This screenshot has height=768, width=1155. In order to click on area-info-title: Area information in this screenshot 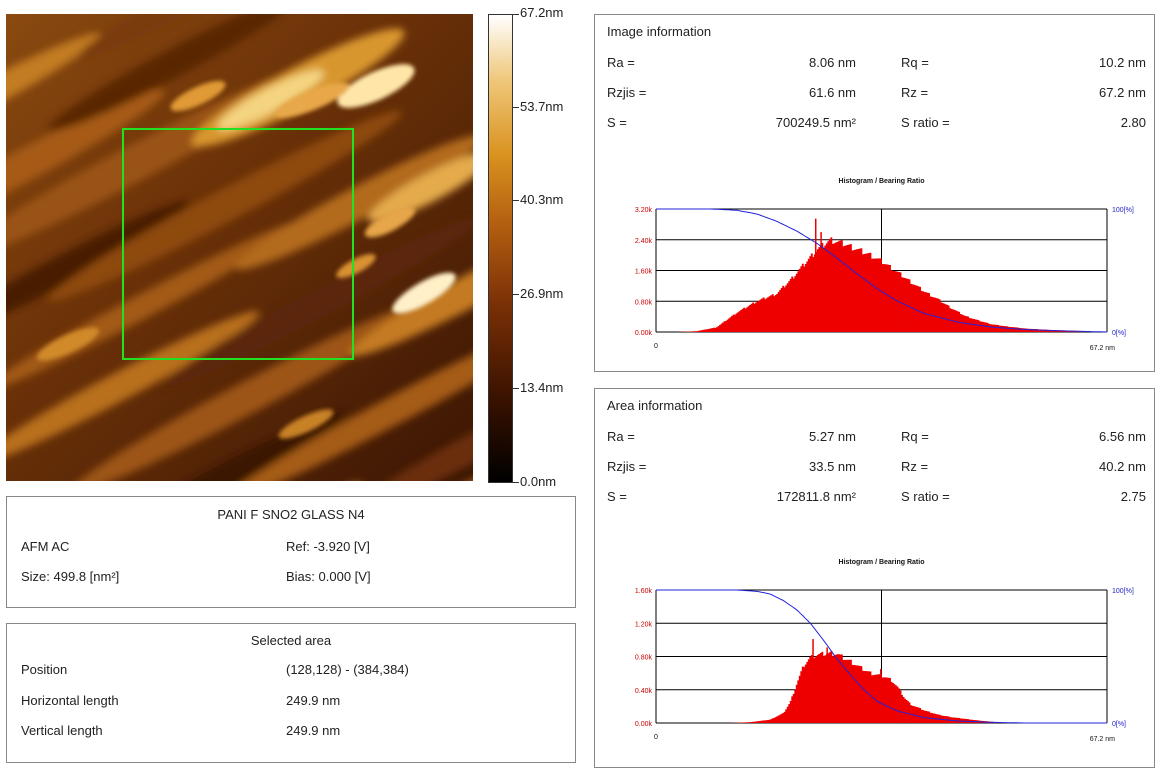, I will do `click(654, 405)`.